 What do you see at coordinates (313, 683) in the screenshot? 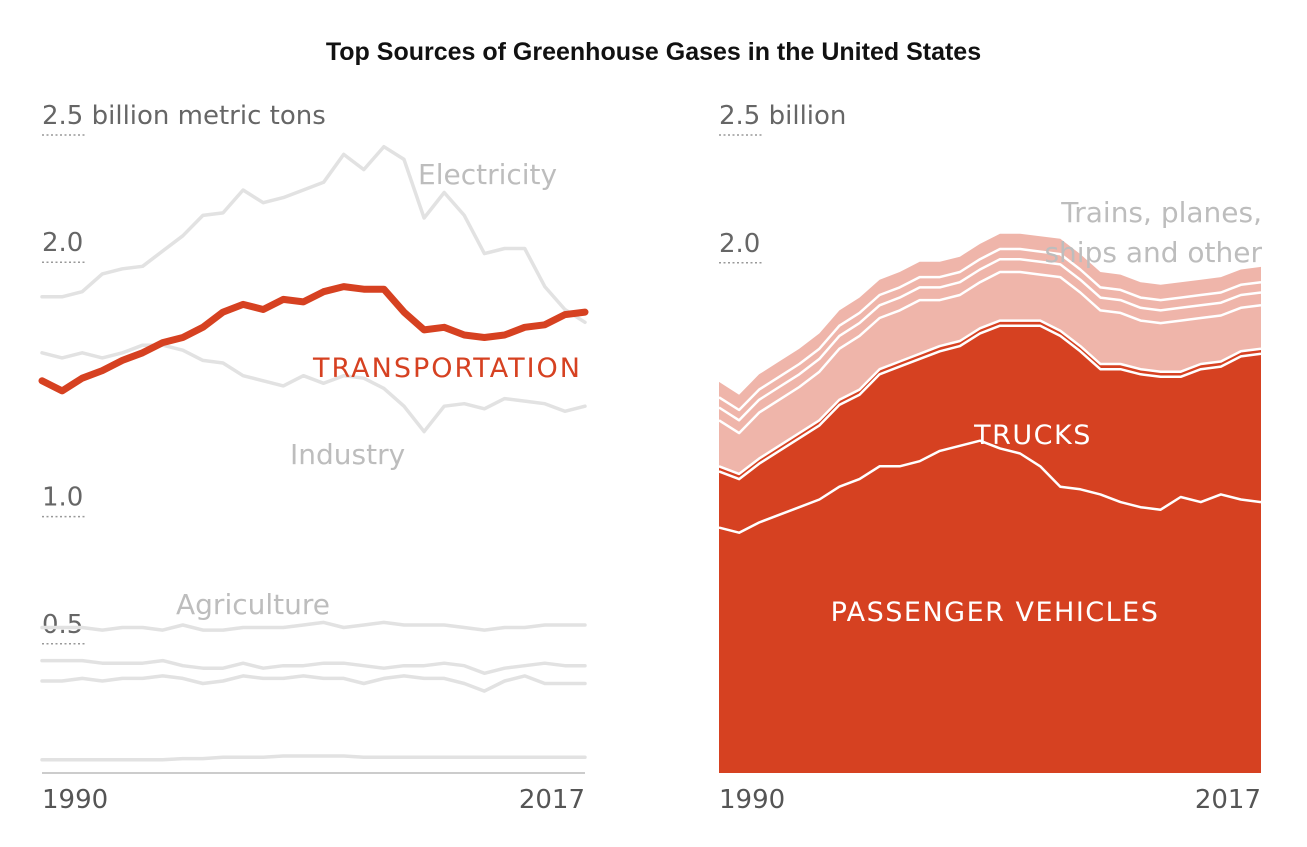
I see `series-line-residential` at bounding box center [313, 683].